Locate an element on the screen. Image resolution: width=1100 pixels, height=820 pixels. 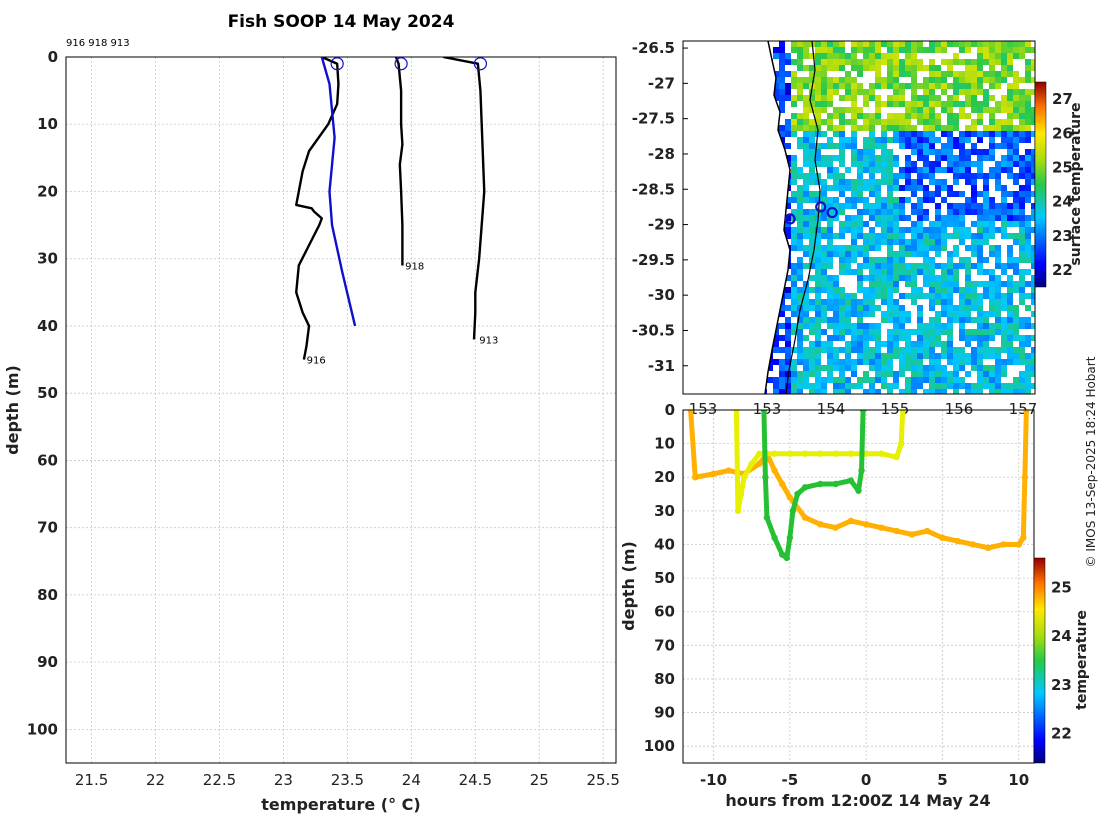
depth-time-ytick-label: 30 is located at coordinates (664, 511).